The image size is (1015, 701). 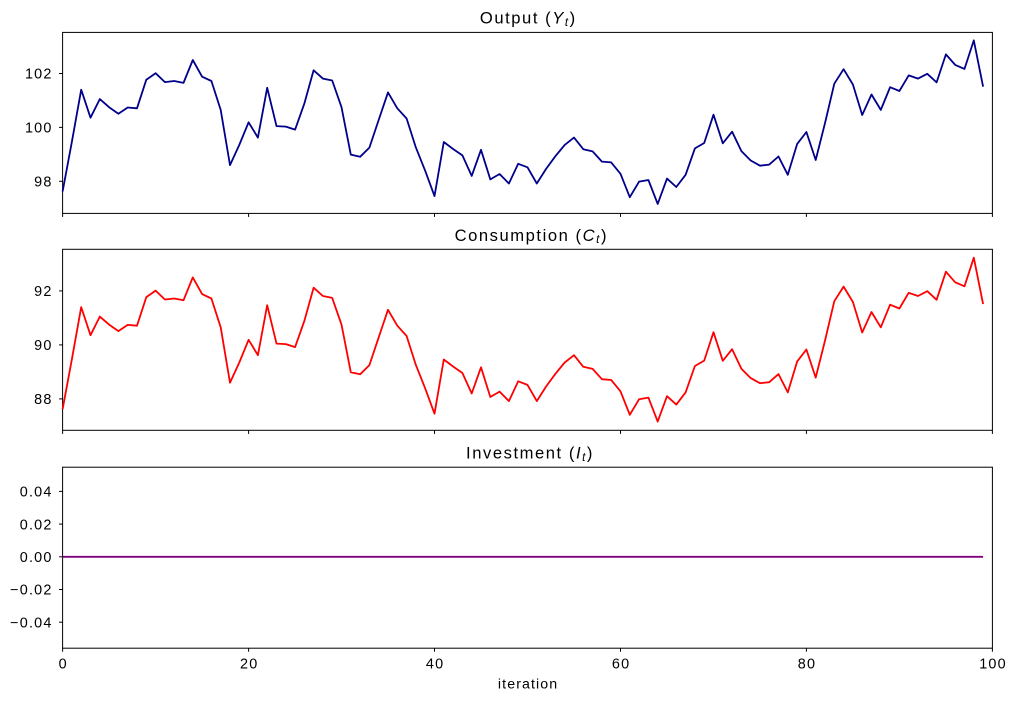 I want to click on svg-text: 88, so click(x=43, y=400).